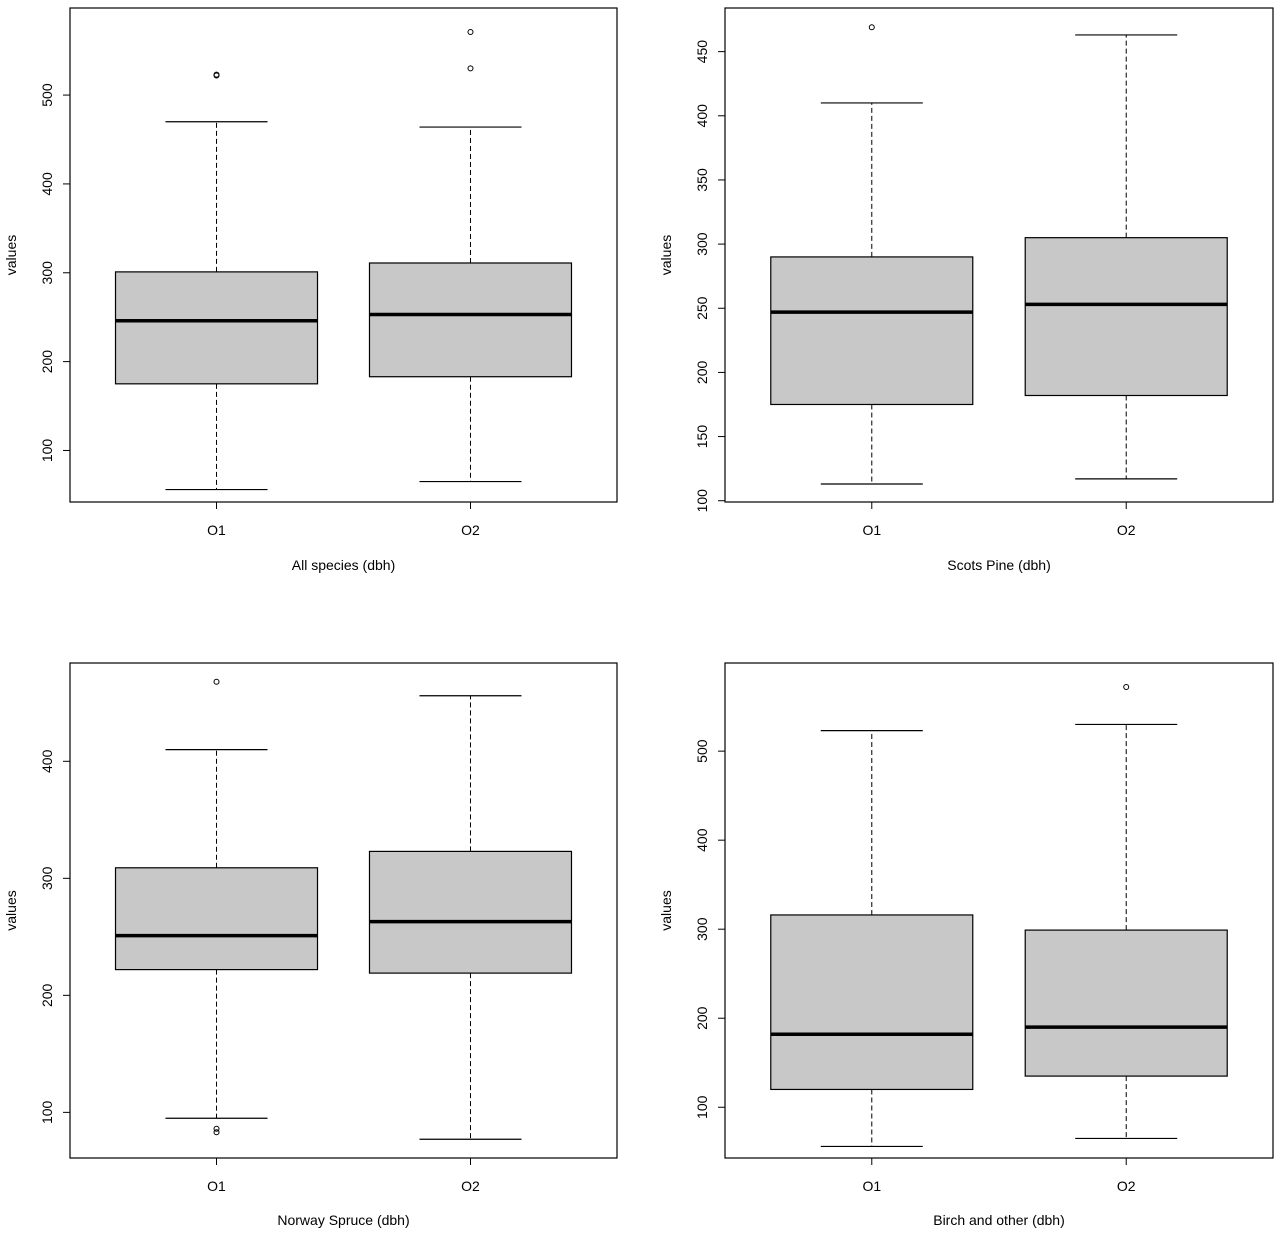  What do you see at coordinates (999, 1220) in the screenshot?
I see `x-axis-title: Birch and other (dbh)` at bounding box center [999, 1220].